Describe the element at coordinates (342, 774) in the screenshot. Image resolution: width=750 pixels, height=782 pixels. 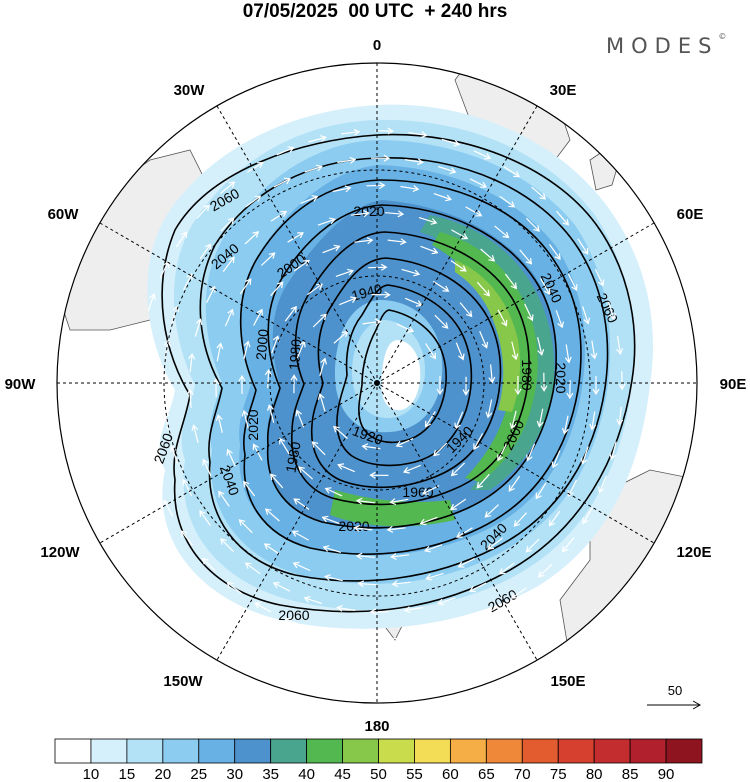
I see `colorbar-tick-label: 45` at that location.